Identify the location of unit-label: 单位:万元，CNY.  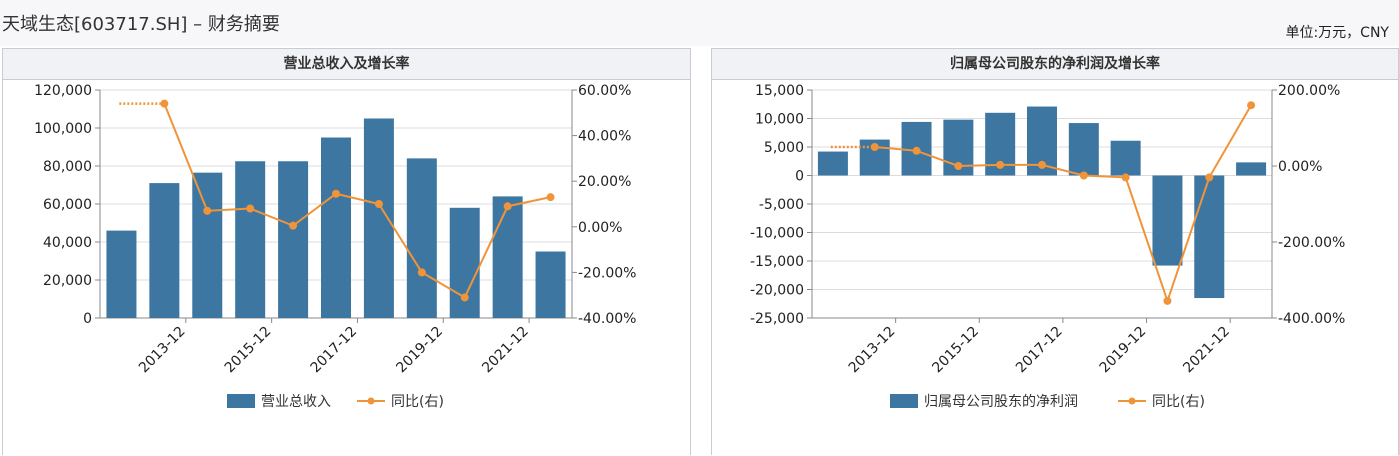
(1337, 33).